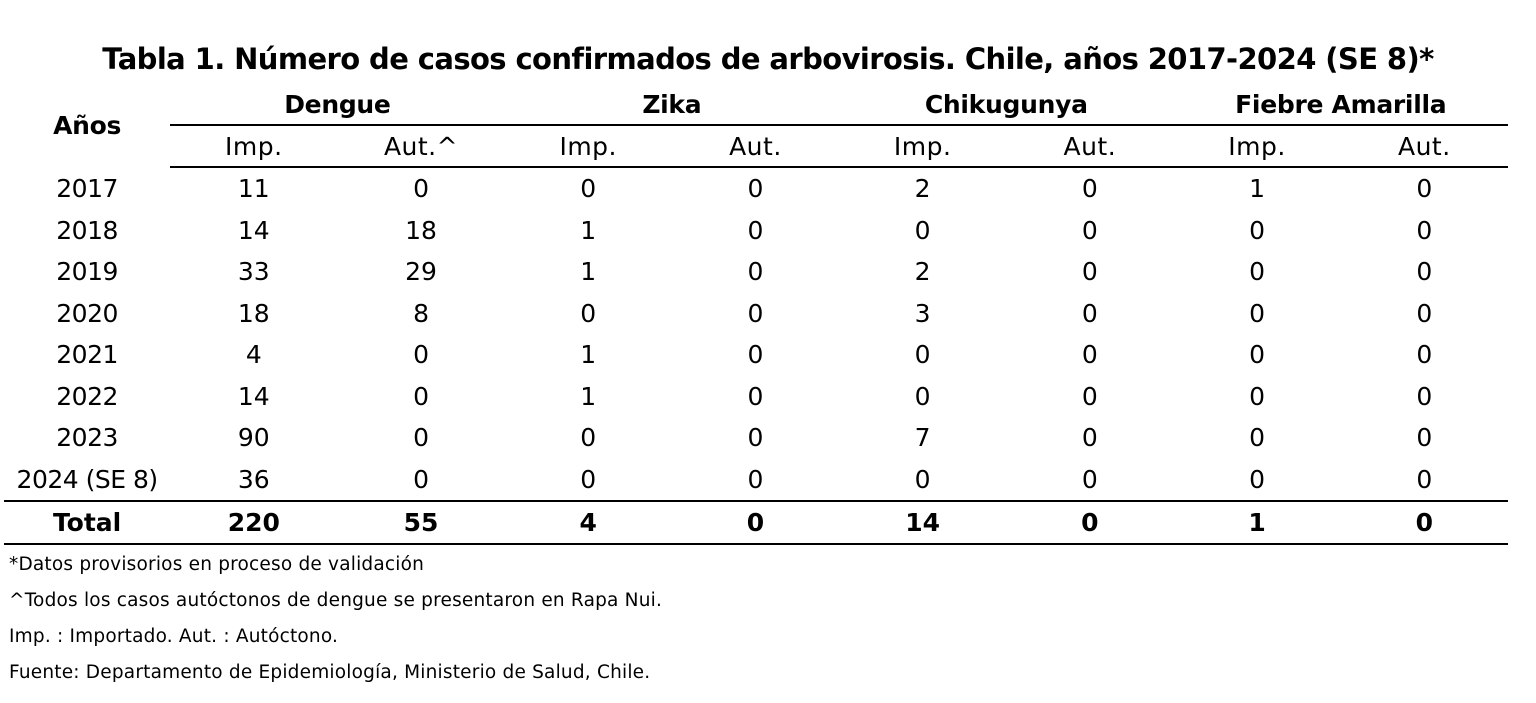 Image resolution: width=1536 pixels, height=703 pixels. Describe the element at coordinates (421, 313) in the screenshot. I see `value-cell: 8` at that location.